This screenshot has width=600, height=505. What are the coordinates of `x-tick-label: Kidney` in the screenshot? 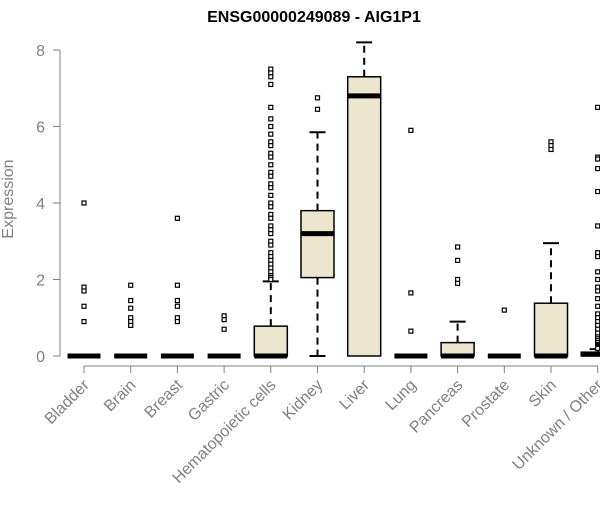 It's located at (303, 400).